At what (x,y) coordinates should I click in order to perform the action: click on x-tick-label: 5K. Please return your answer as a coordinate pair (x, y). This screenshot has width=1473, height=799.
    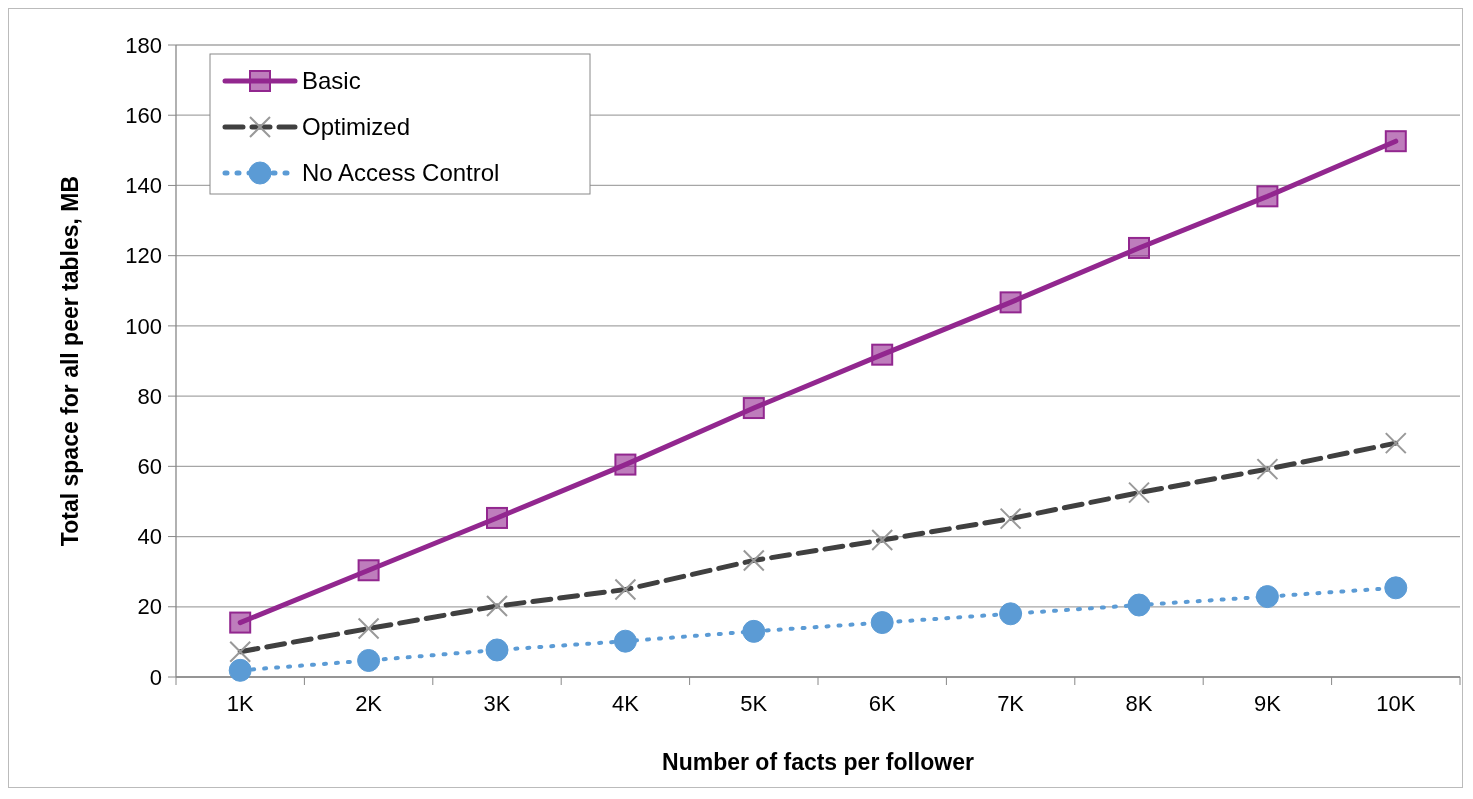
    Looking at the image, I should click on (754, 703).